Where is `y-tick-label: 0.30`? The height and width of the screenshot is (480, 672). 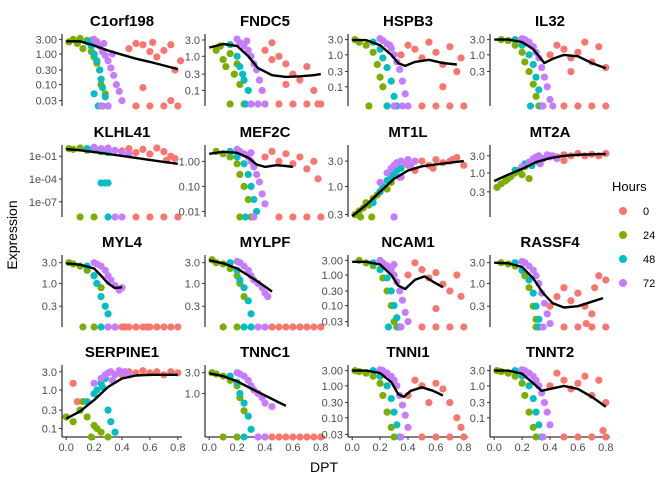 y-tick-label: 0.30 is located at coordinates (332, 292).